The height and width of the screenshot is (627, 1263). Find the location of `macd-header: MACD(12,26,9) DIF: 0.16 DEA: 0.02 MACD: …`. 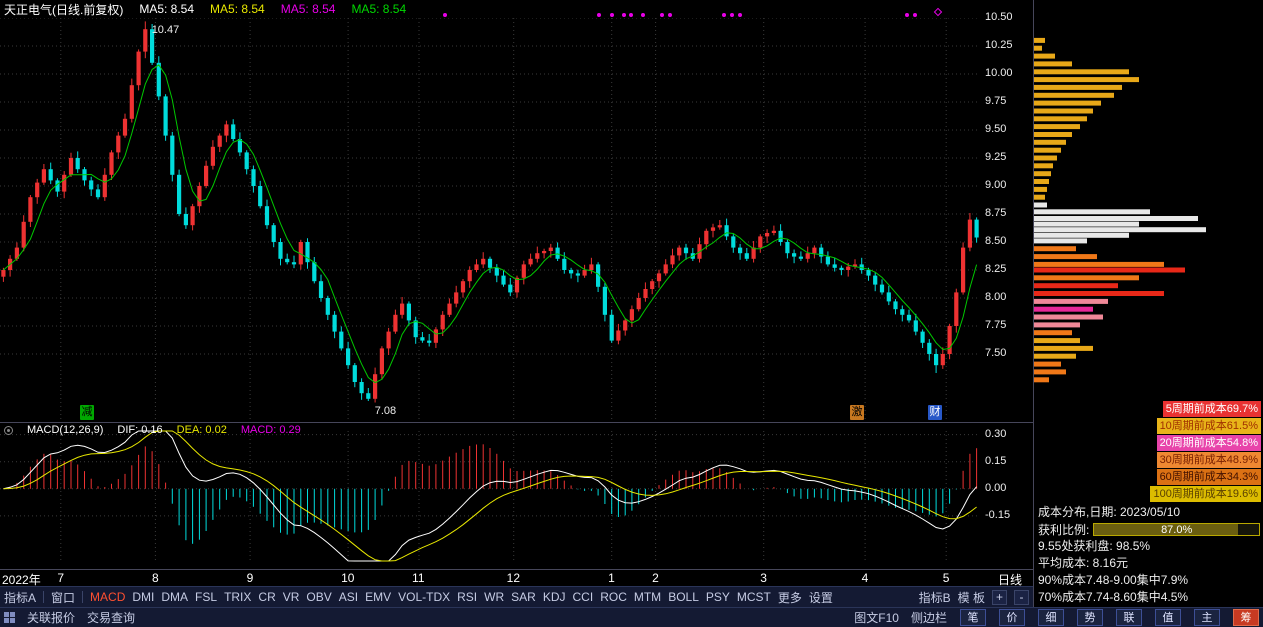

macd-header: MACD(12,26,9) DIF: 0.16 DEA: 0.02 MACD: … is located at coordinates (150, 430).